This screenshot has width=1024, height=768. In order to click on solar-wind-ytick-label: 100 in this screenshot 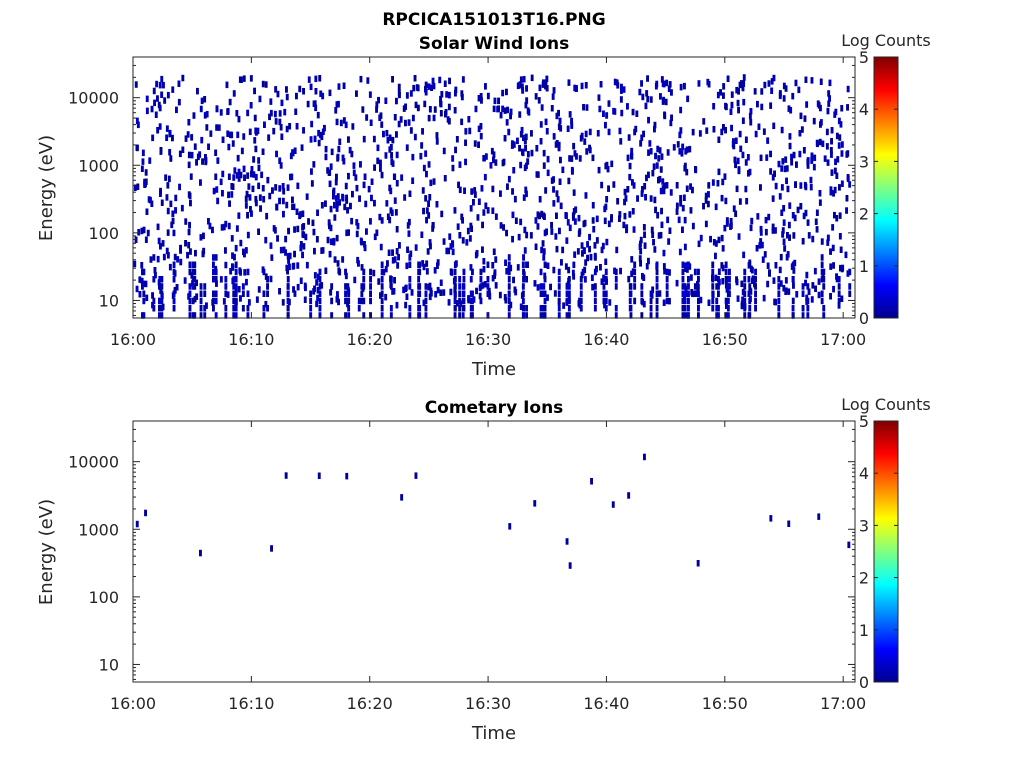, I will do `click(103, 233)`.